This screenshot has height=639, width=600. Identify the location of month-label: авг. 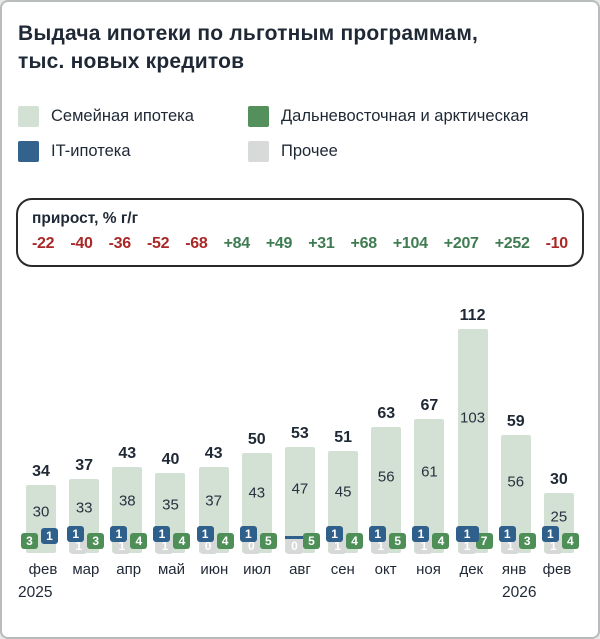
(300, 569).